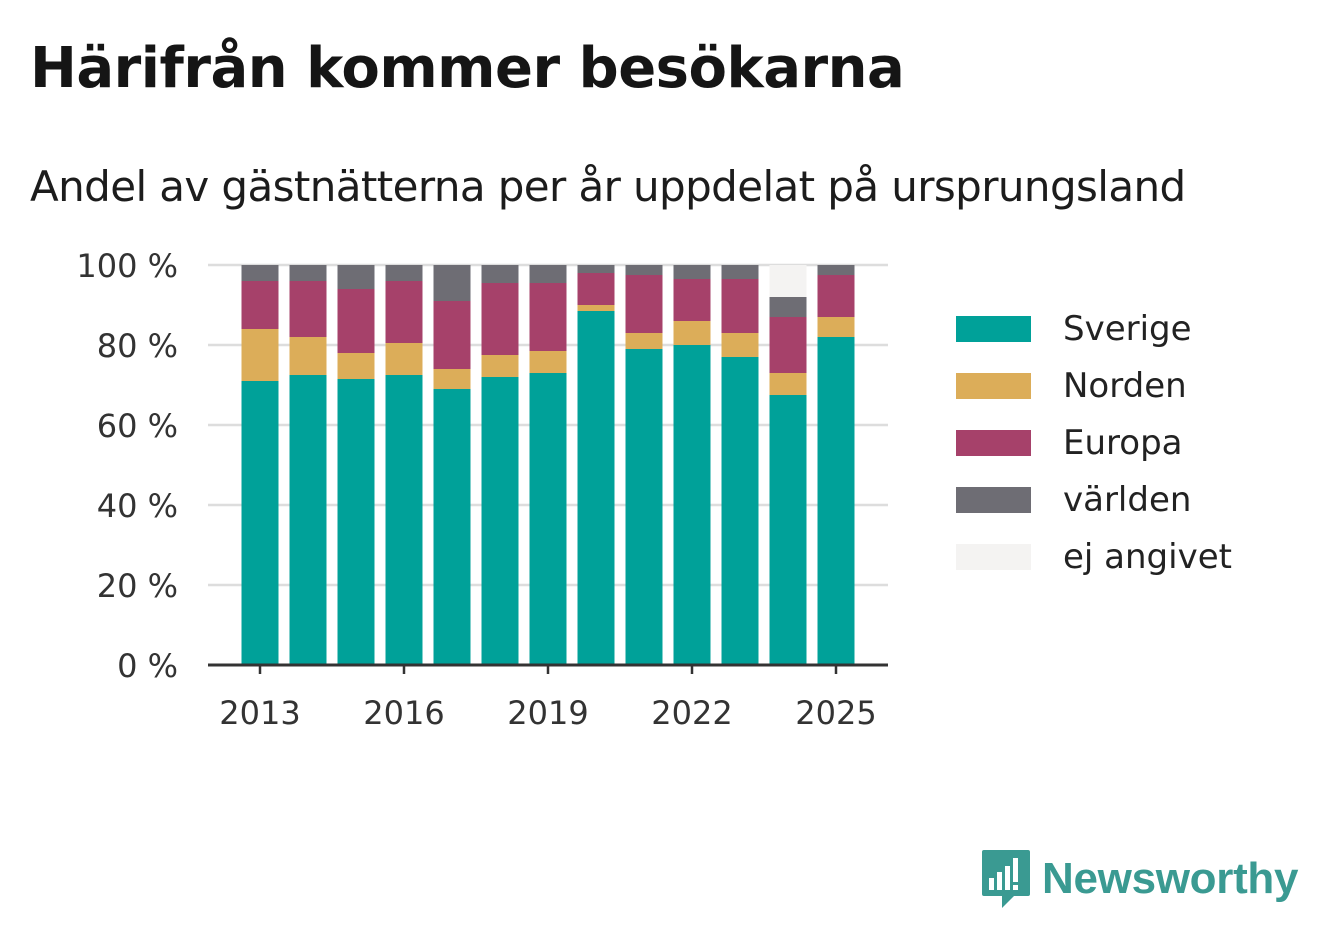 Image resolution: width=1322 pixels, height=939 pixels. What do you see at coordinates (993, 442) in the screenshot?
I see `legend-swatch-europa` at bounding box center [993, 442].